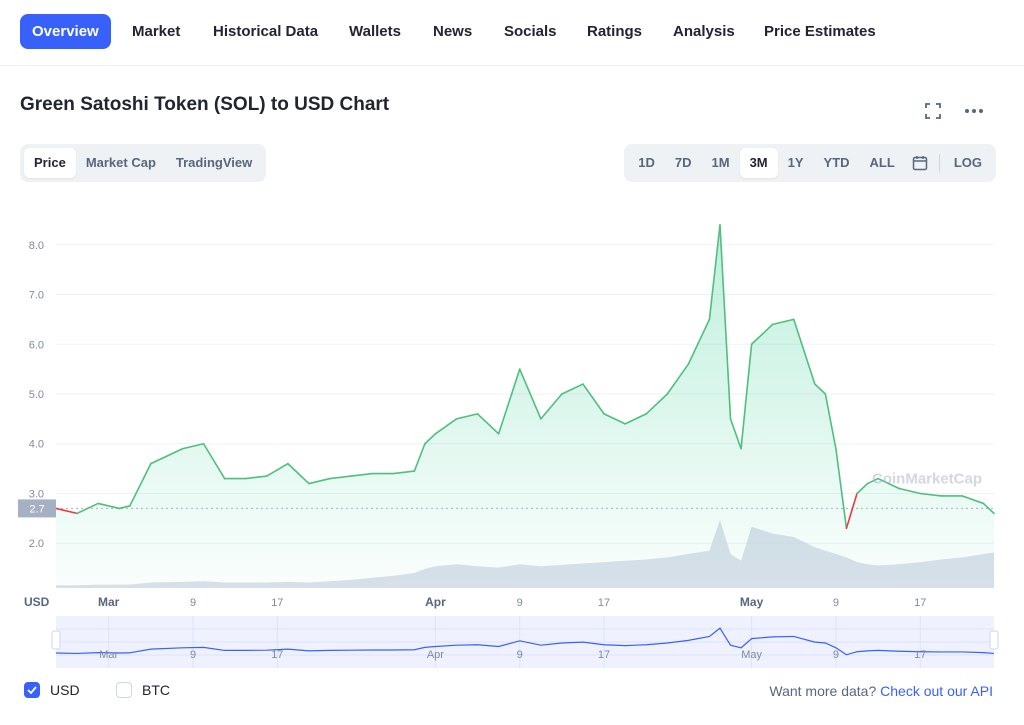 The image size is (1024, 725). What do you see at coordinates (36, 296) in the screenshot?
I see `y-tick-label: 7.0` at bounding box center [36, 296].